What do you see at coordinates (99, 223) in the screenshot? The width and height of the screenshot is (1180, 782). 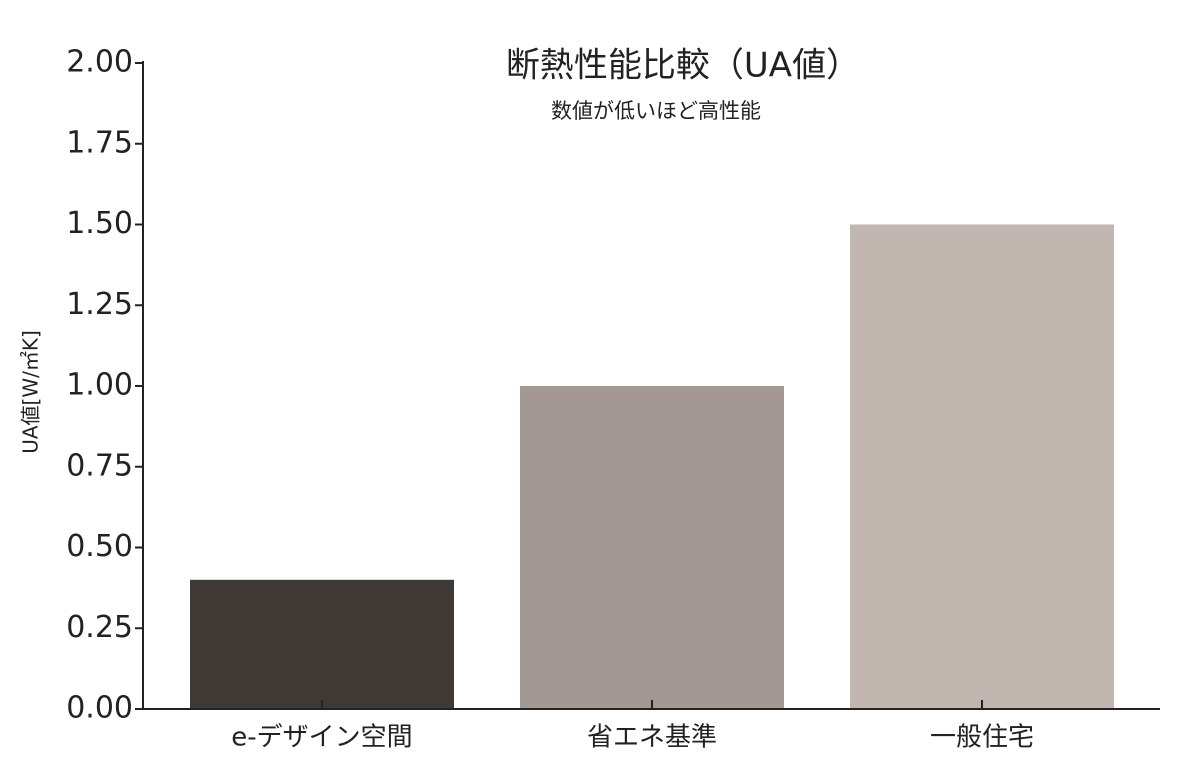 I see `y-tick-label: 1.50` at bounding box center [99, 223].